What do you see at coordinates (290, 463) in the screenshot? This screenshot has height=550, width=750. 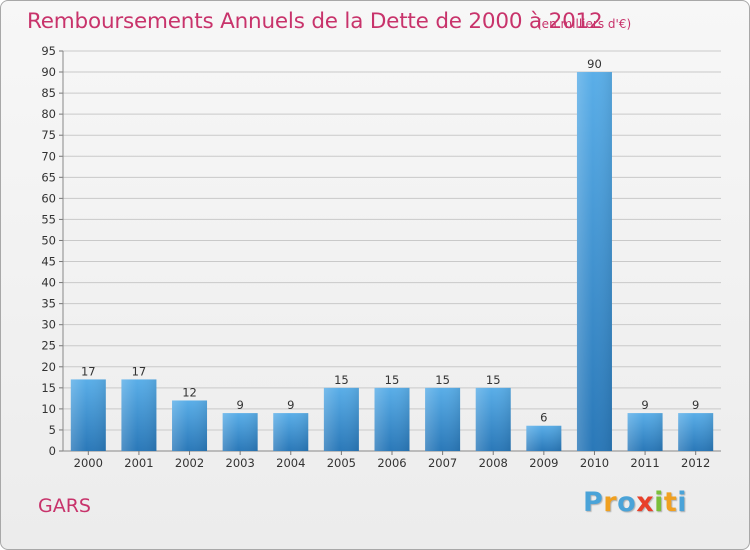 I see `x-tick-label: 2004` at bounding box center [290, 463].